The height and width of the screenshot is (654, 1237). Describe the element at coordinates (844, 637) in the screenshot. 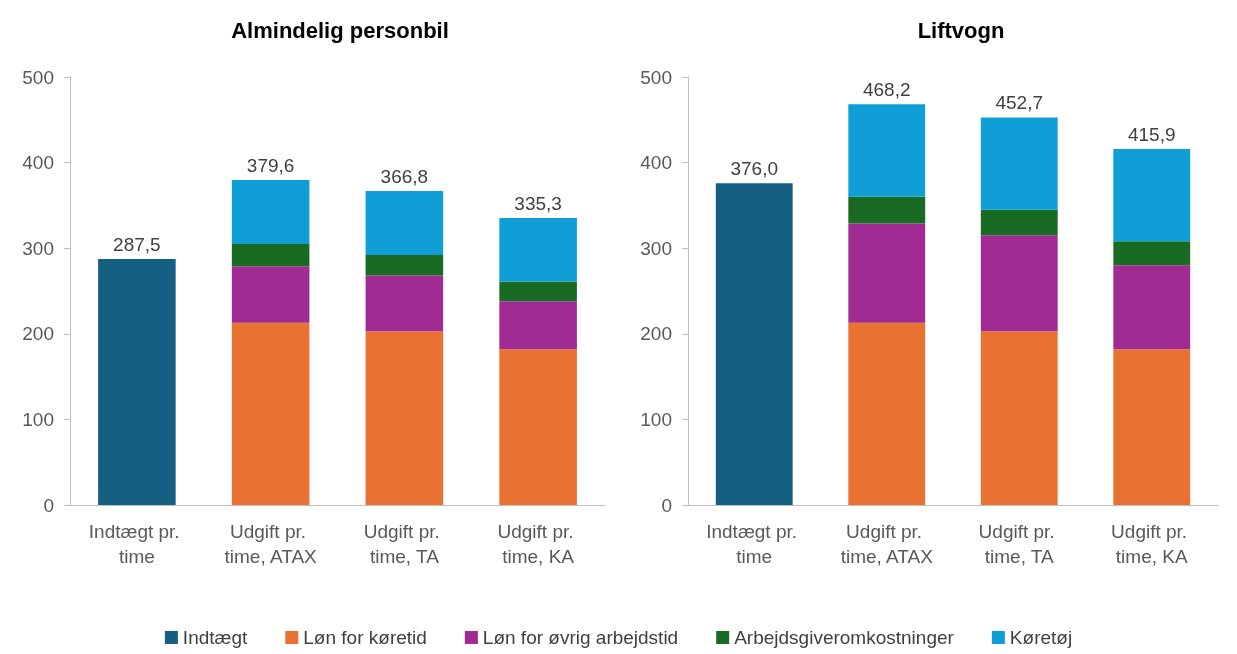

I see `legend-label: Arbejdsgiveromkostninger` at that location.